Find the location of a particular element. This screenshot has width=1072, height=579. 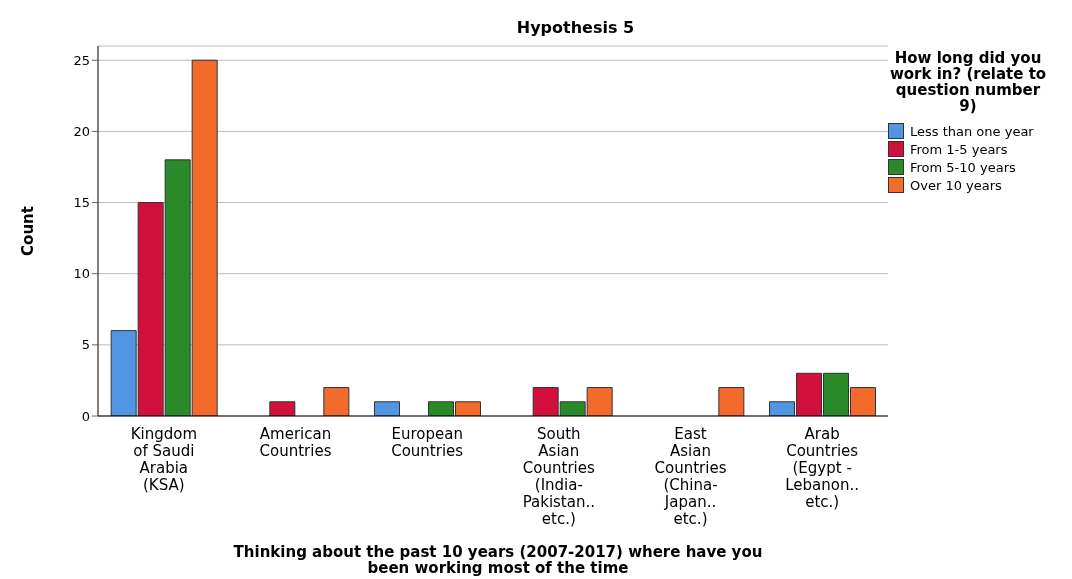

y-tick-label: 0 is located at coordinates (85, 416).